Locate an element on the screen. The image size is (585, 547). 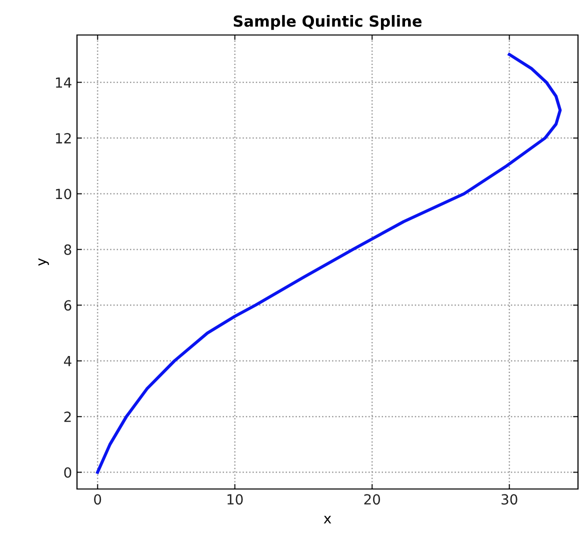
y-tick-label: 2 is located at coordinates (67, 417).